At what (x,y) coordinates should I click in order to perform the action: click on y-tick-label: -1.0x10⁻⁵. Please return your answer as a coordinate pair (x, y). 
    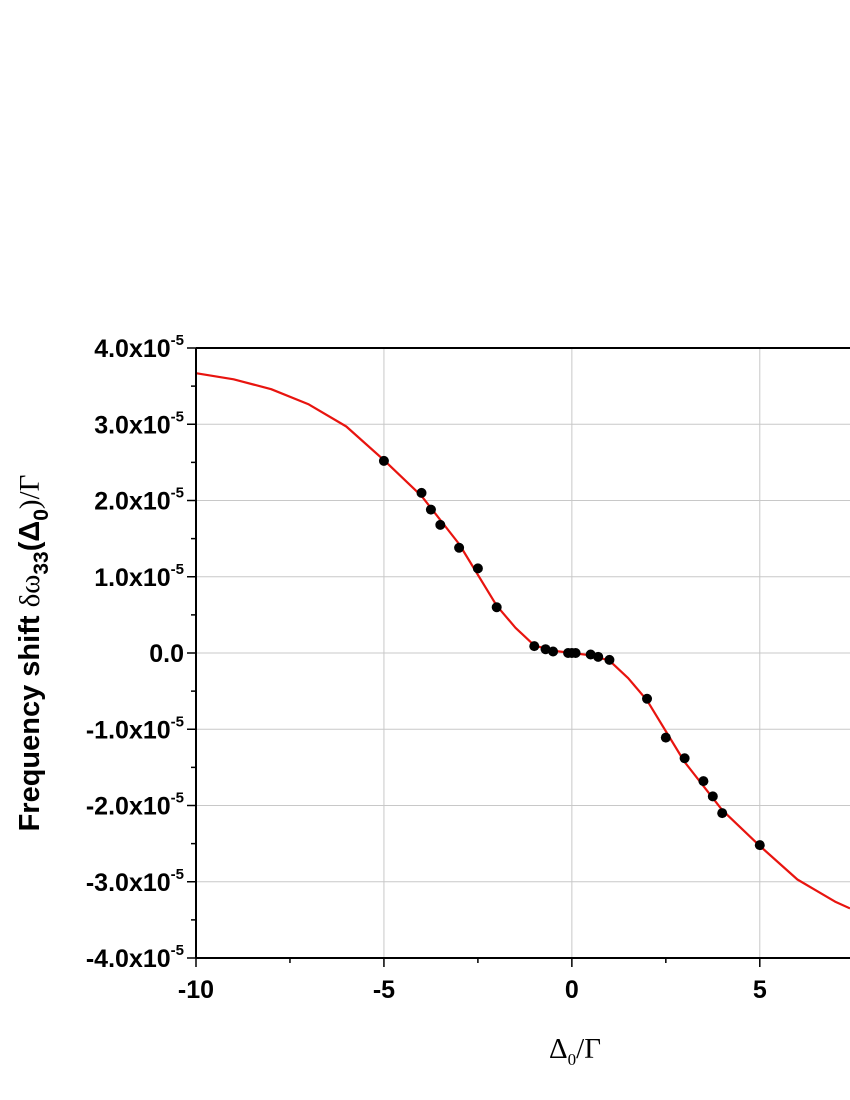
    Looking at the image, I should click on (135, 728).